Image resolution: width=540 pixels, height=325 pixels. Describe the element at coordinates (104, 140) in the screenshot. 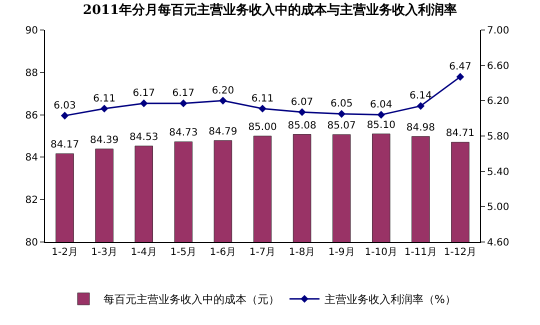

I see `data-label: 84.39` at that location.